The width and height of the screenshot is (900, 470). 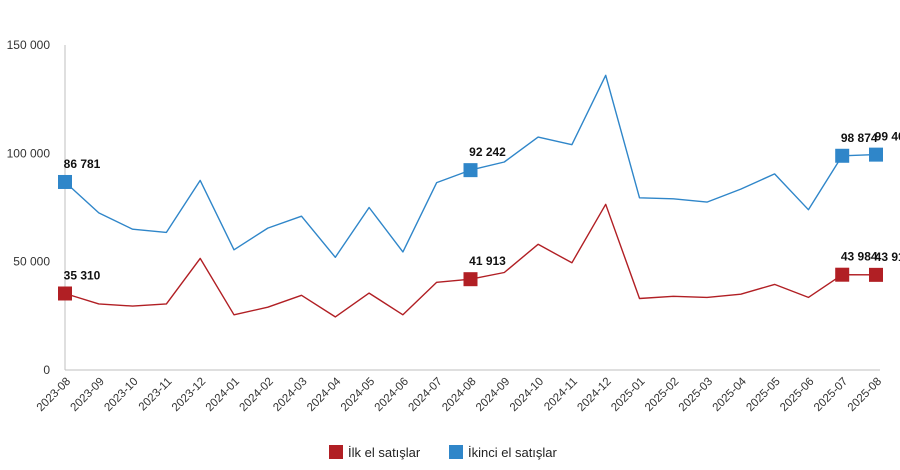 I want to click on x-tick-label: 2025-02, so click(x=662, y=395).